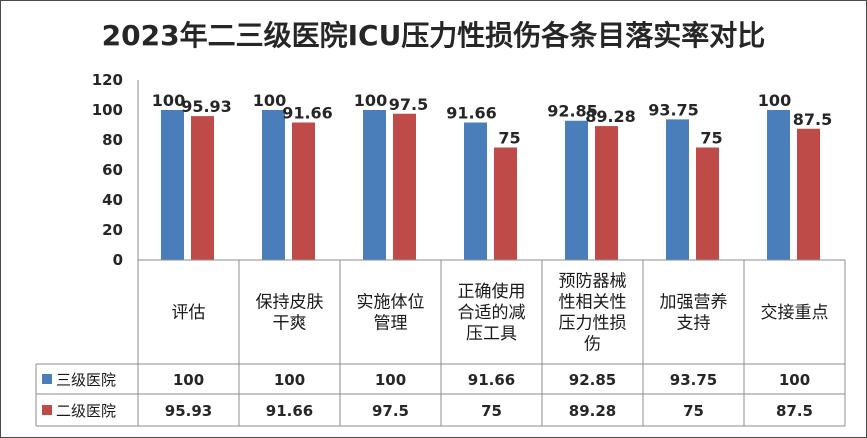 The height and width of the screenshot is (438, 867). What do you see at coordinates (593, 303) in the screenshot?
I see `category-label: 性相关性` at bounding box center [593, 303].